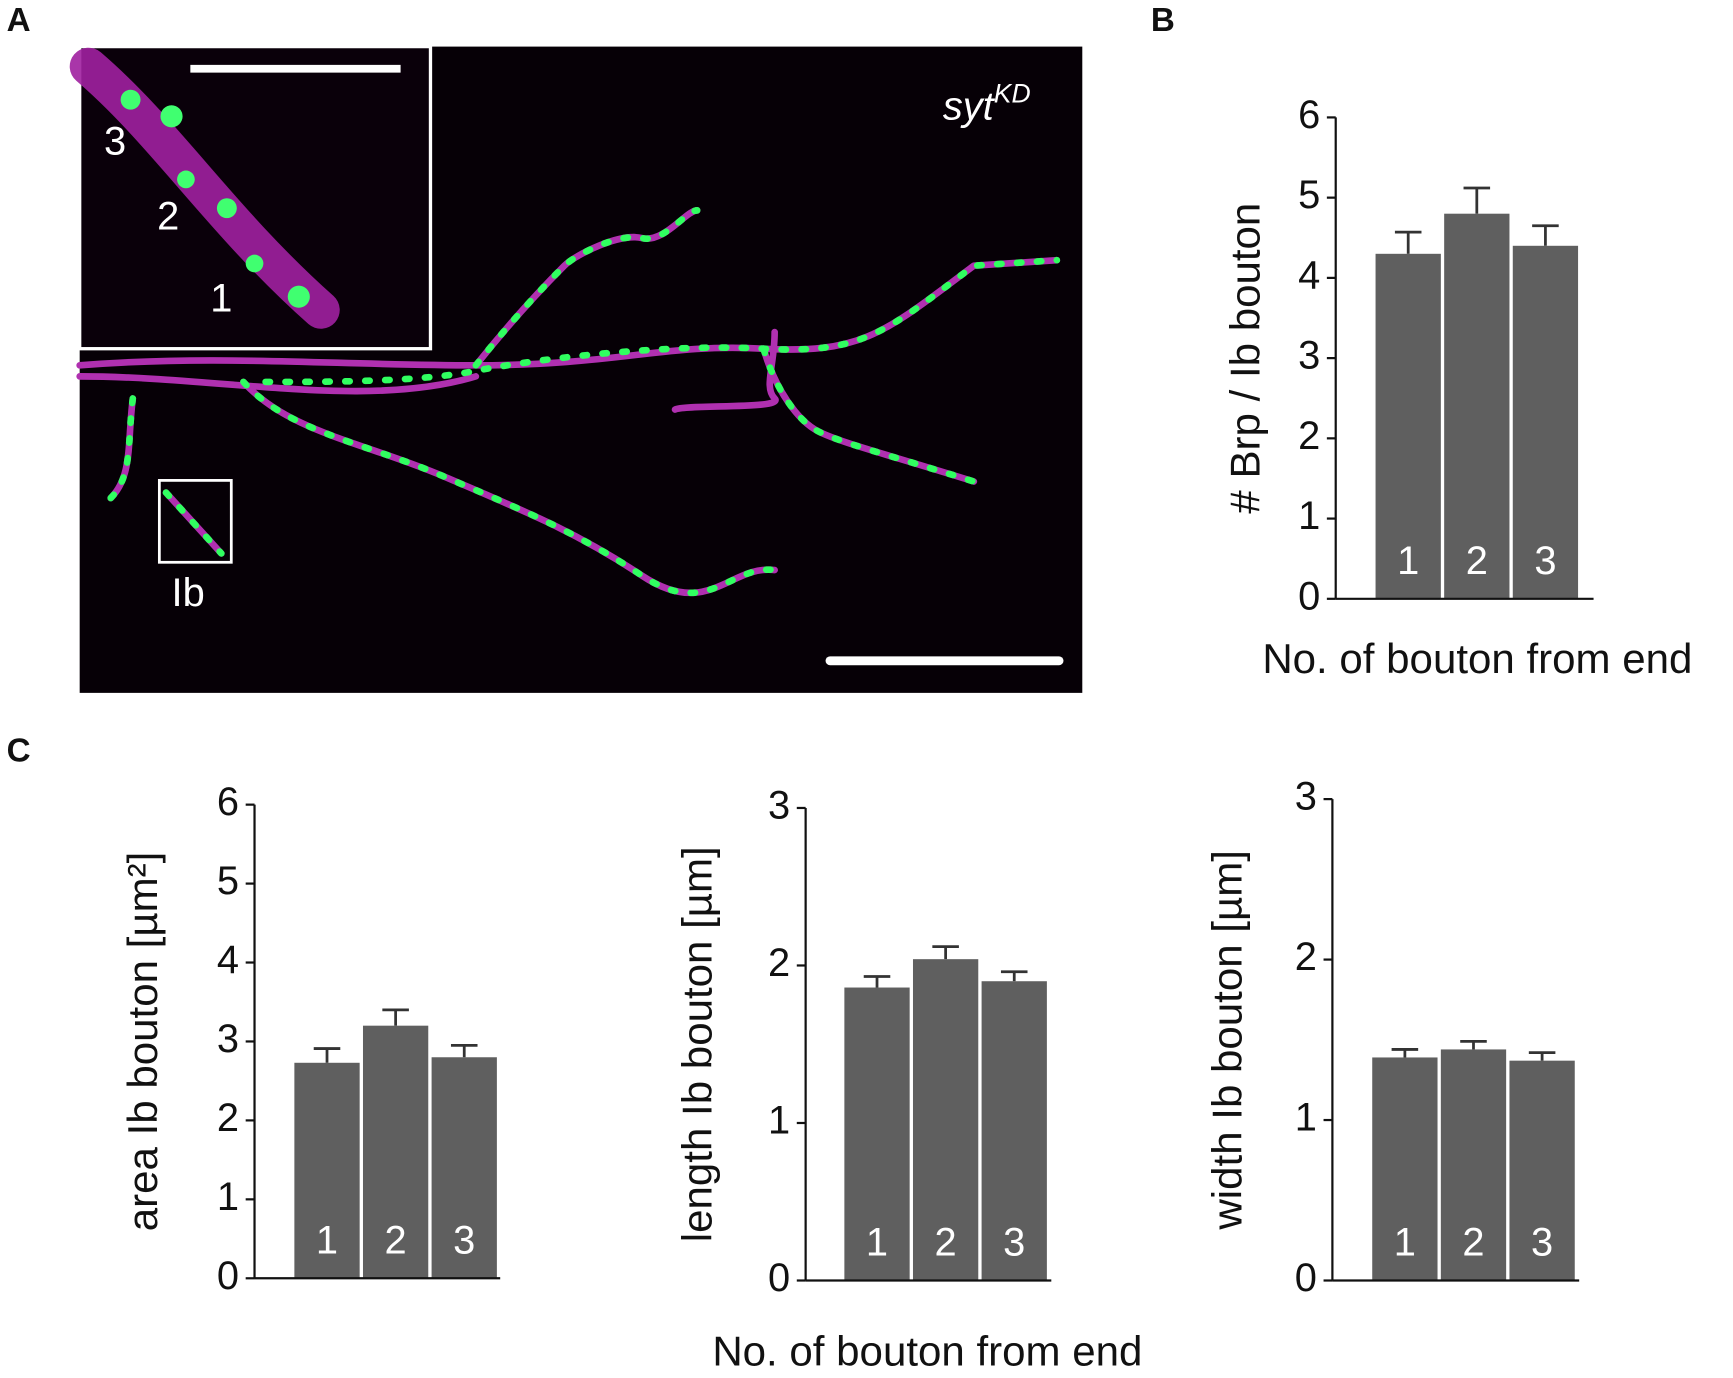 Image resolution: width=1733 pixels, height=1378 pixels. What do you see at coordinates (697, 1044) in the screenshot?
I see `y-axis-label: length Ib bouton [µm]` at bounding box center [697, 1044].